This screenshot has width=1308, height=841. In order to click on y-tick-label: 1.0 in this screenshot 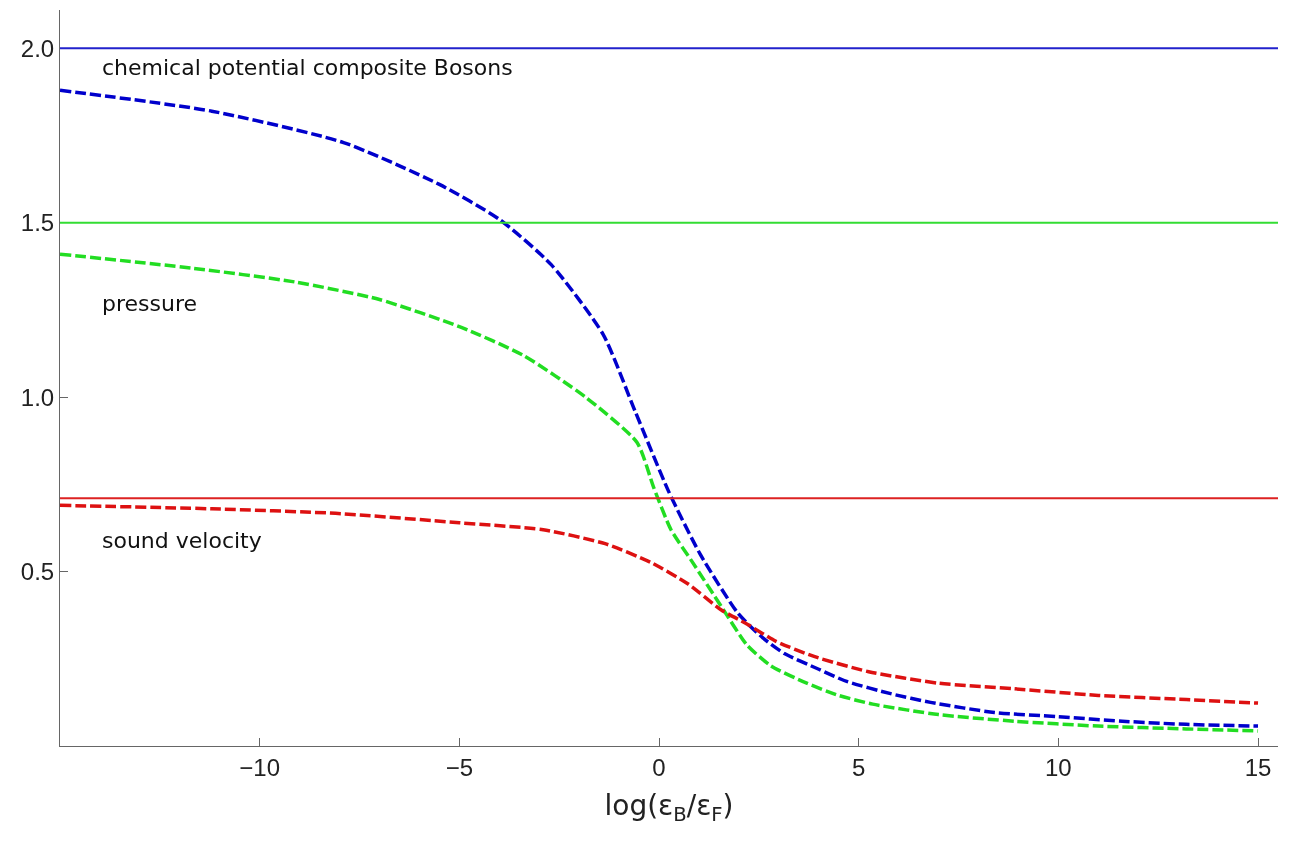, I will do `click(37, 397)`.